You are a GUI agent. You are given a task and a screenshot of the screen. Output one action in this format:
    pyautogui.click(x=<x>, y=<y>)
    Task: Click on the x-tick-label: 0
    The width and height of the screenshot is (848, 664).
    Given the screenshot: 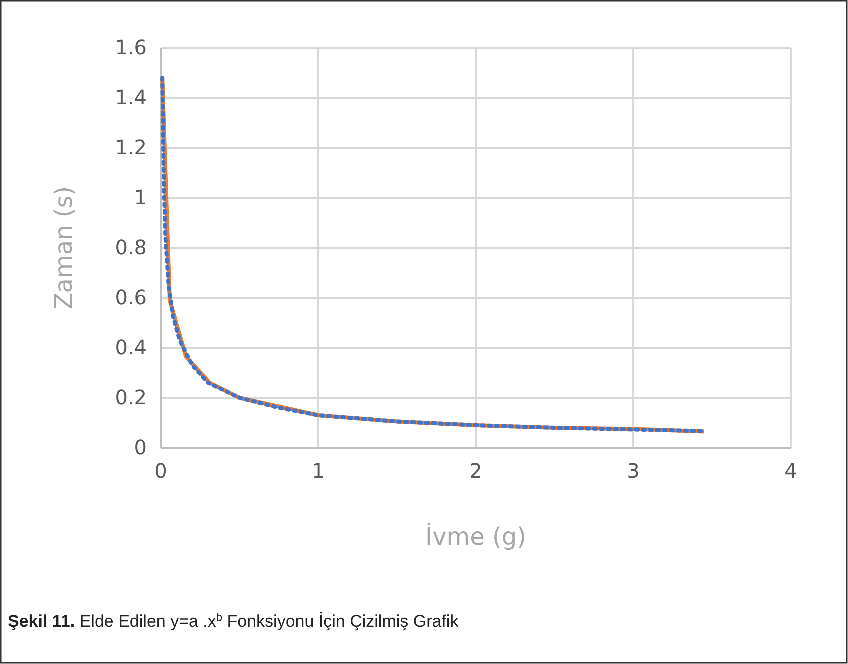 What is the action you would take?
    pyautogui.click(x=161, y=471)
    